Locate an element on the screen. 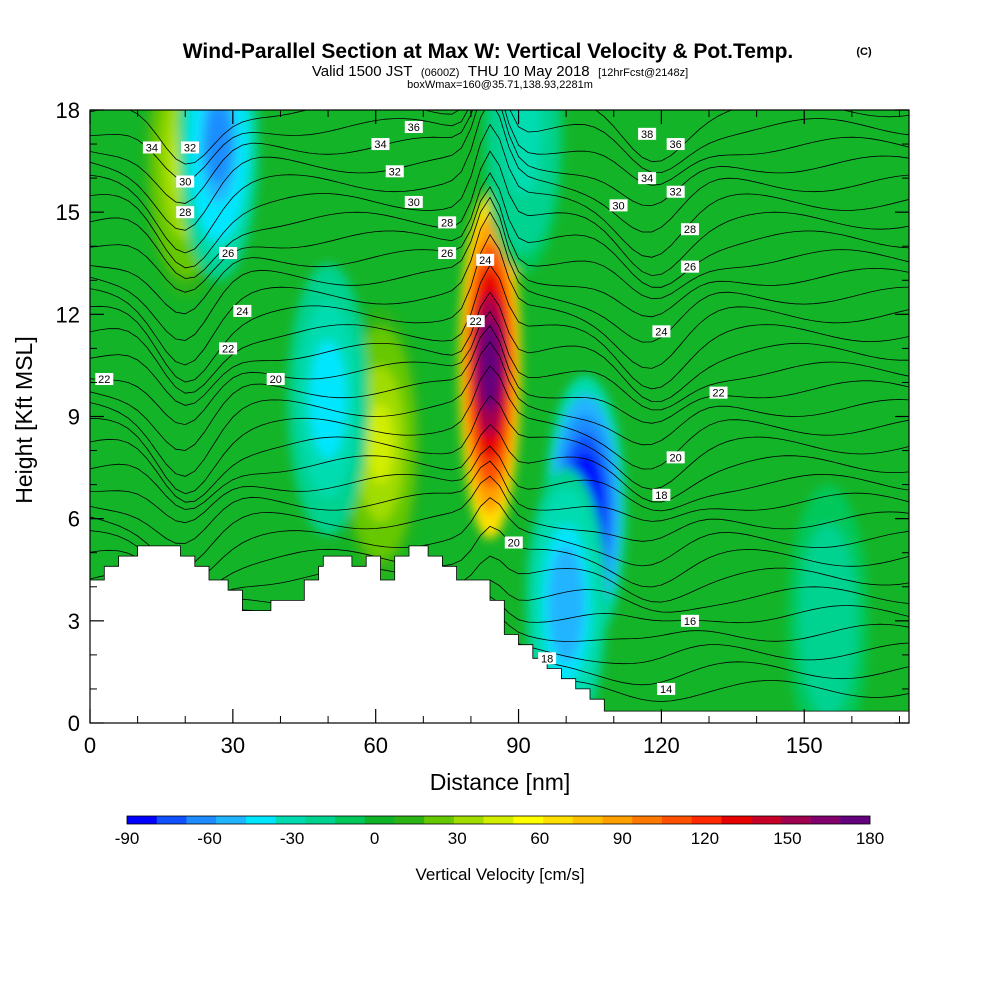 This screenshot has width=1000, height=1000. contour-label-text: 26 is located at coordinates (690, 268).